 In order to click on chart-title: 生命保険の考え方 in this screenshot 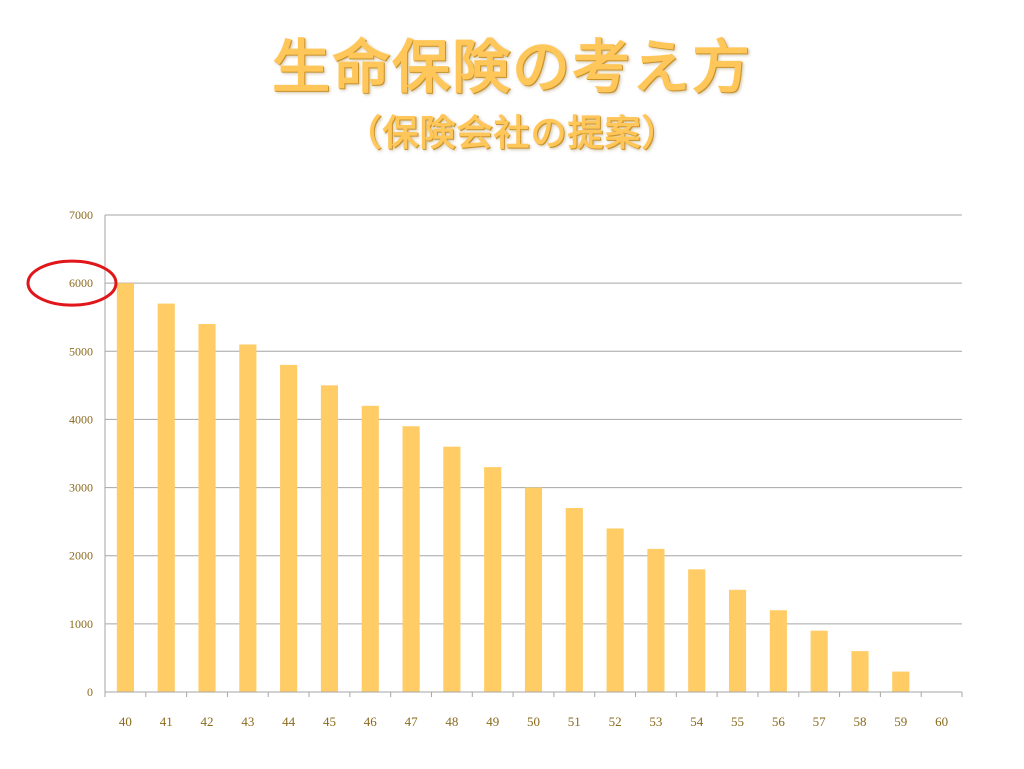, I will do `click(511, 67)`.